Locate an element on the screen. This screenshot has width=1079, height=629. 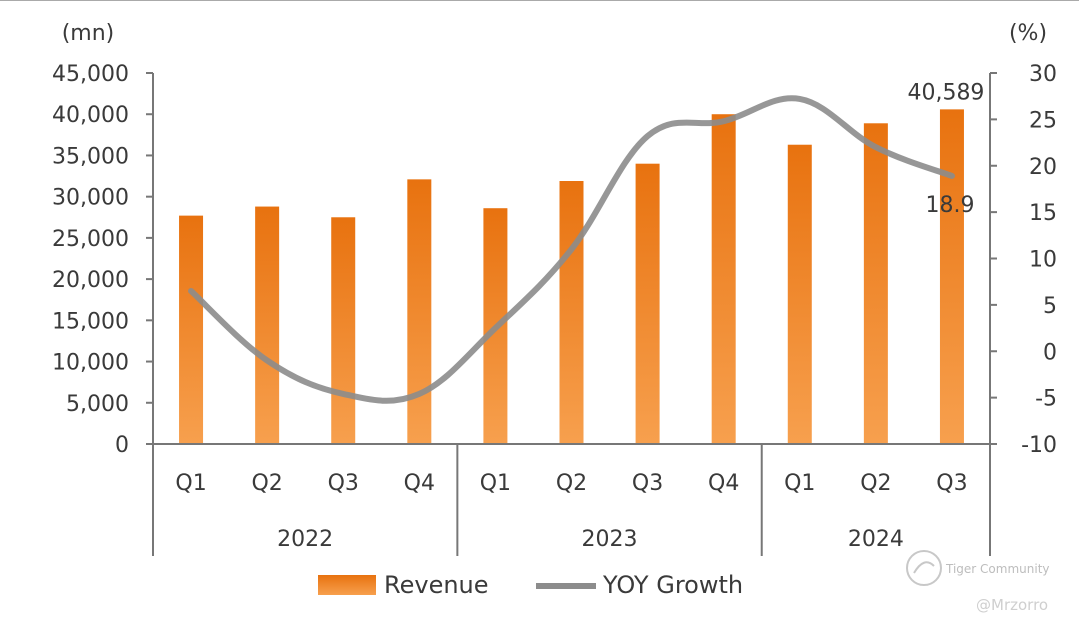
right-tick-label: 0 is located at coordinates (1050, 352).